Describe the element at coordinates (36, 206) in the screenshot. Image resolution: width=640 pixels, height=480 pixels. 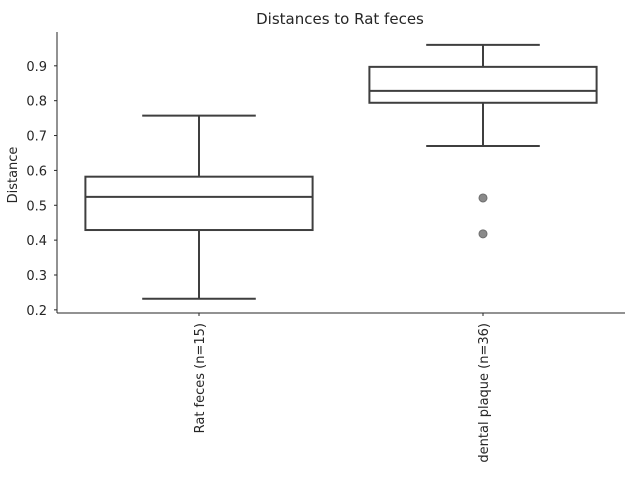
I see `y-tick-label: 0.5` at that location.